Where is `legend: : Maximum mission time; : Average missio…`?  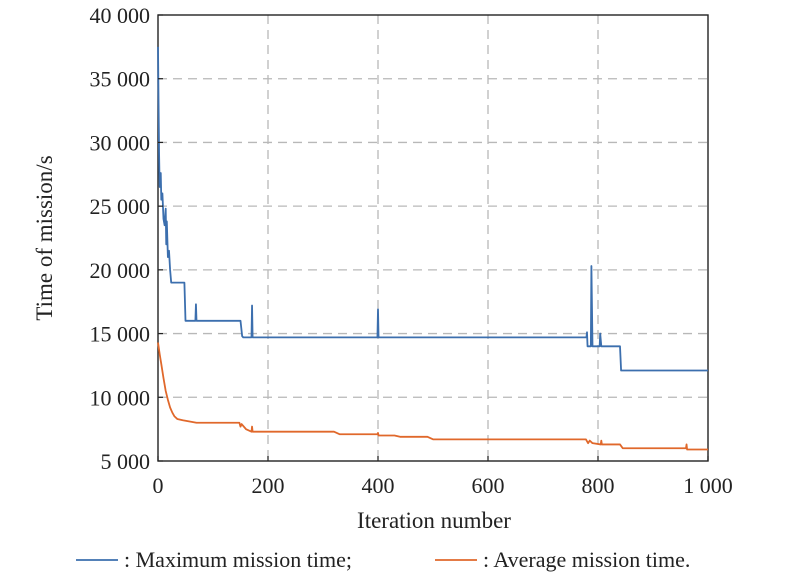 legend: : Maximum mission time; : Average missio… is located at coordinates (383, 559).